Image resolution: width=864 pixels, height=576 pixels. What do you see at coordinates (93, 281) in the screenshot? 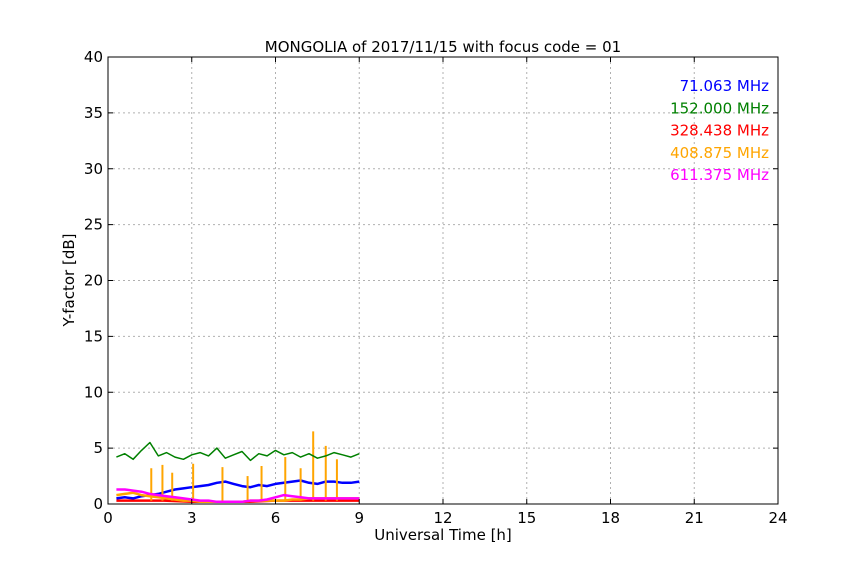
I see `y-tick-label: 20` at bounding box center [93, 281].